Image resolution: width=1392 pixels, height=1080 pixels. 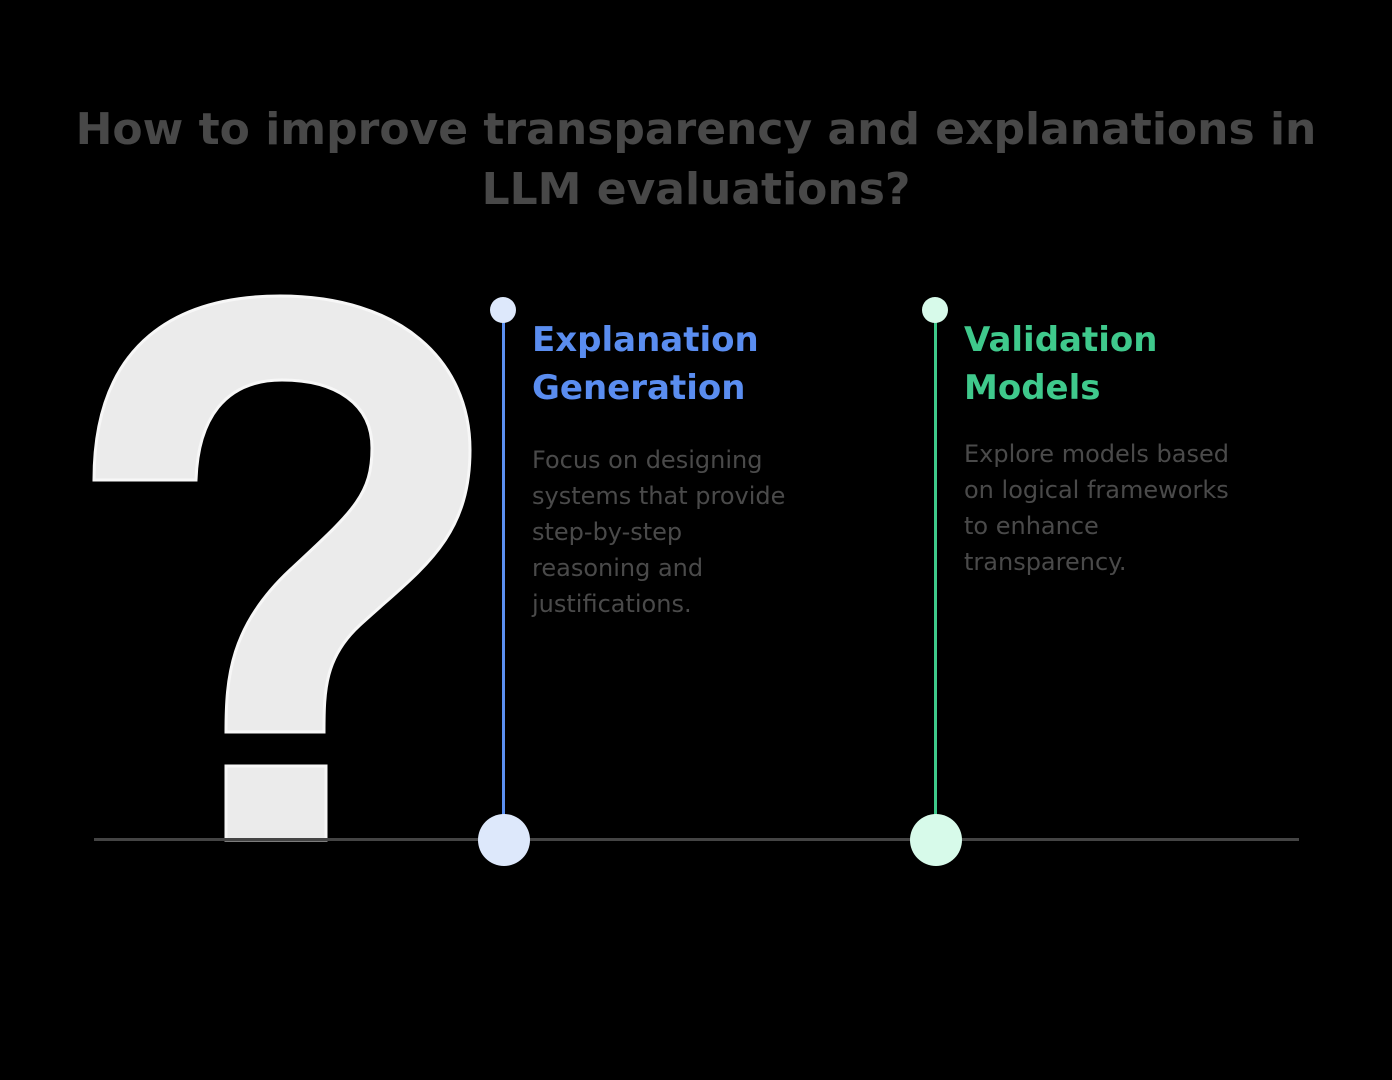 What do you see at coordinates (503, 564) in the screenshot?
I see `explanation-generation-stem` at bounding box center [503, 564].